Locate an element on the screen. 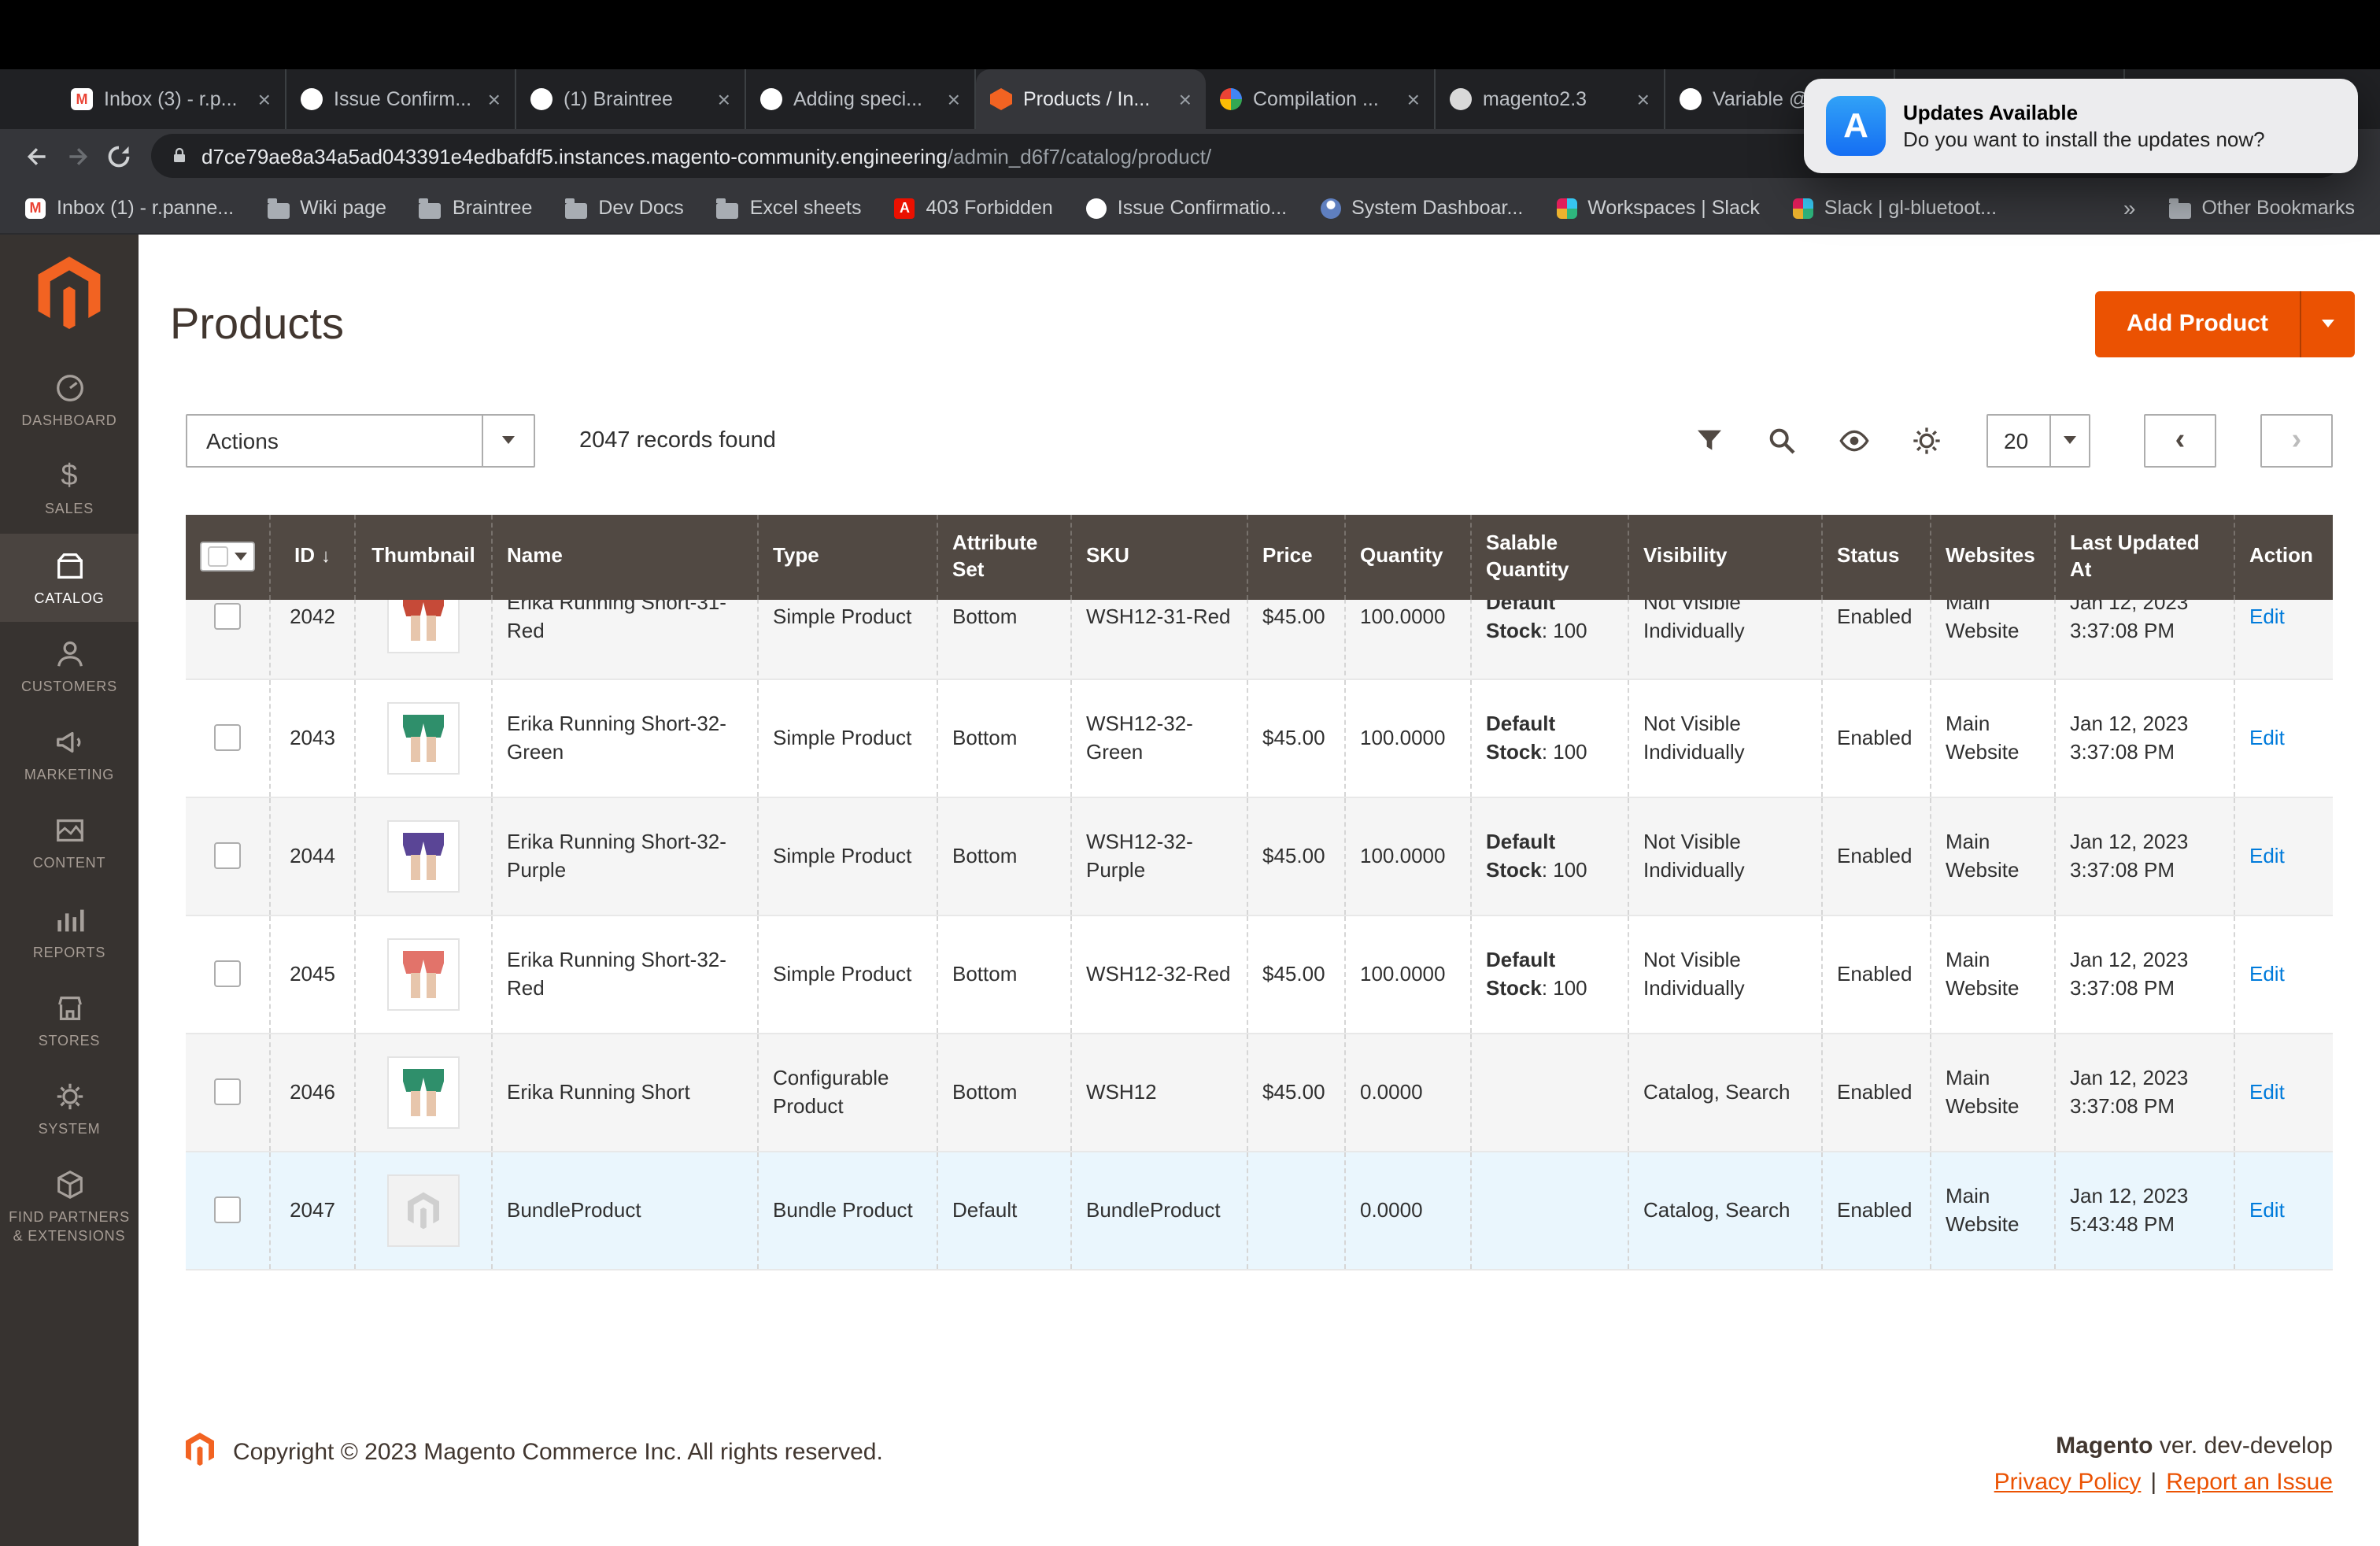 Image resolution: width=2380 pixels, height=1546 pixels. column-header-visibility: Visibility is located at coordinates (1724, 557).